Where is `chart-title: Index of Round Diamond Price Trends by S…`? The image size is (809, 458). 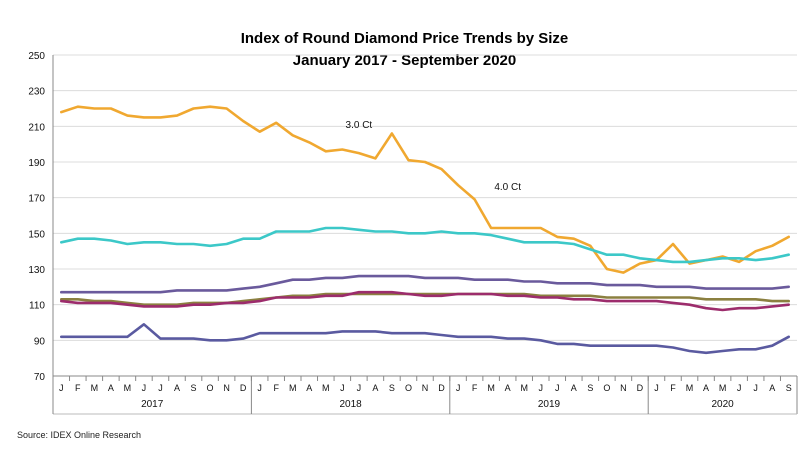 chart-title: Index of Round Diamond Price Trends by S… is located at coordinates (404, 38).